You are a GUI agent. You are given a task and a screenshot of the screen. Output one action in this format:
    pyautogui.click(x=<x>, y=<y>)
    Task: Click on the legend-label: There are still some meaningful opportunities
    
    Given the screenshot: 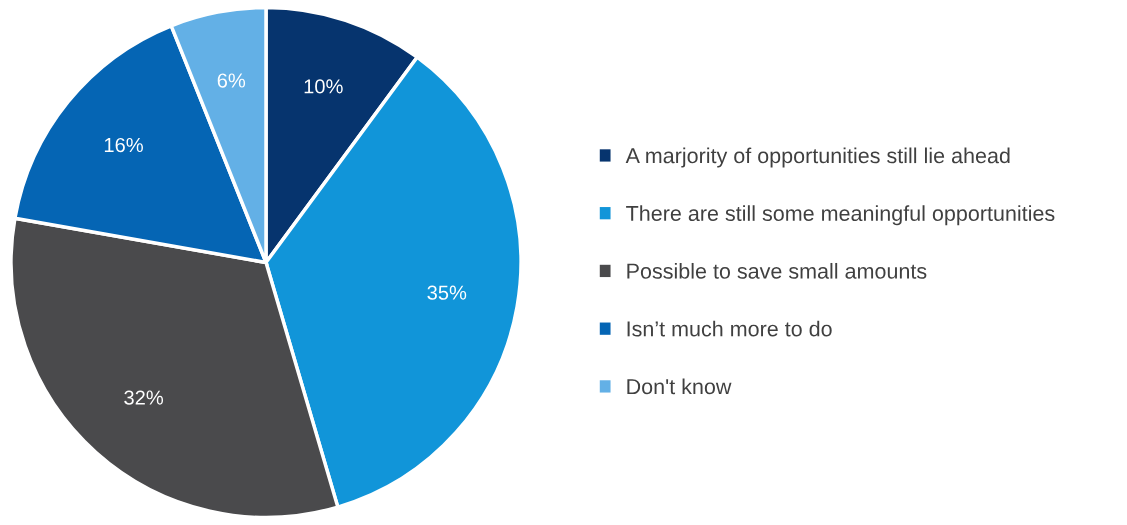 What is the action you would take?
    pyautogui.click(x=840, y=215)
    